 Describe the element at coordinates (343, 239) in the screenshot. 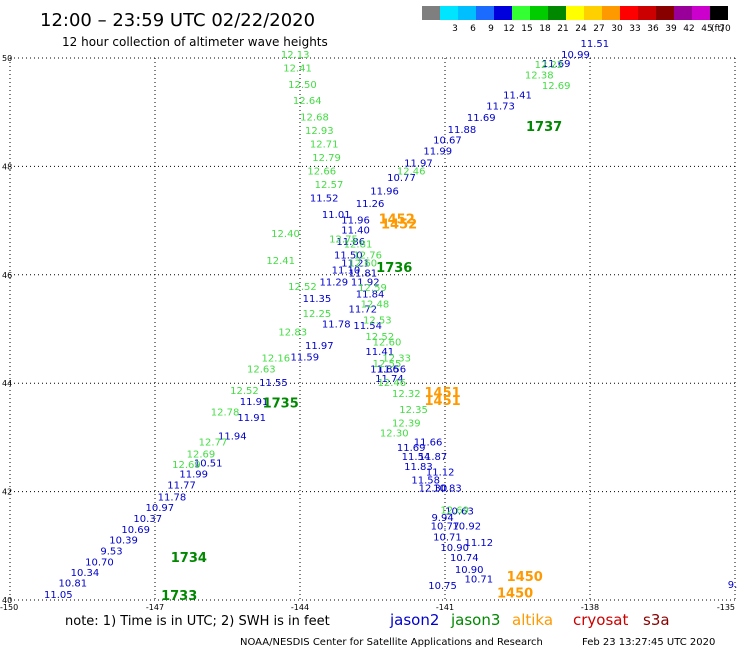

I see `swh-label: 12.75` at that location.